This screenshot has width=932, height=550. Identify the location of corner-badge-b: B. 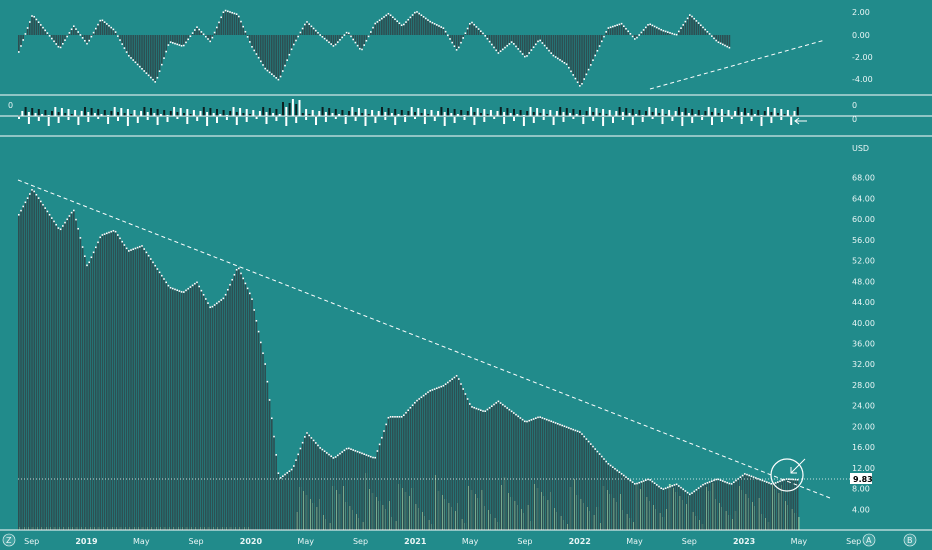
(910, 540).